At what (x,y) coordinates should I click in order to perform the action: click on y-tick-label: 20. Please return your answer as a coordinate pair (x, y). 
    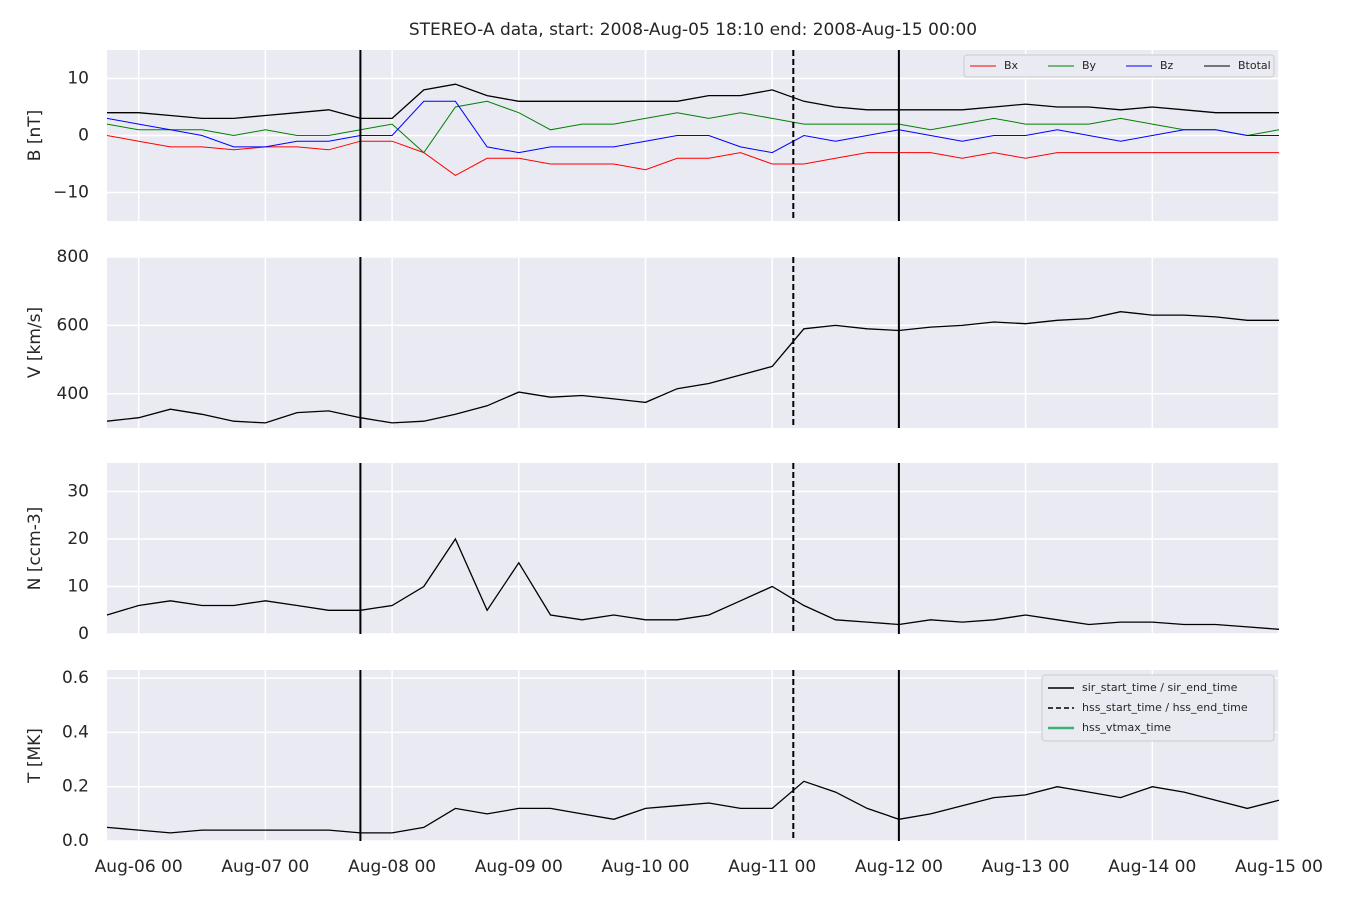
    Looking at the image, I should click on (78, 539).